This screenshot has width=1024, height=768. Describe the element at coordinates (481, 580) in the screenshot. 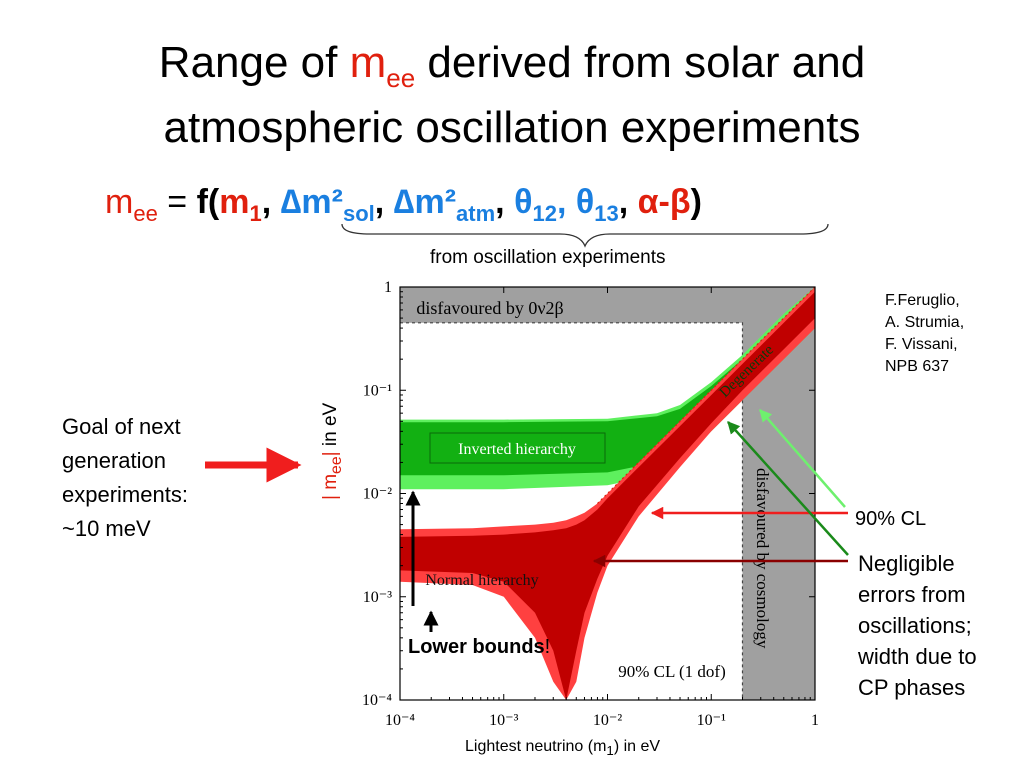

I see `annotation-normal: Normal hierarchy` at that location.